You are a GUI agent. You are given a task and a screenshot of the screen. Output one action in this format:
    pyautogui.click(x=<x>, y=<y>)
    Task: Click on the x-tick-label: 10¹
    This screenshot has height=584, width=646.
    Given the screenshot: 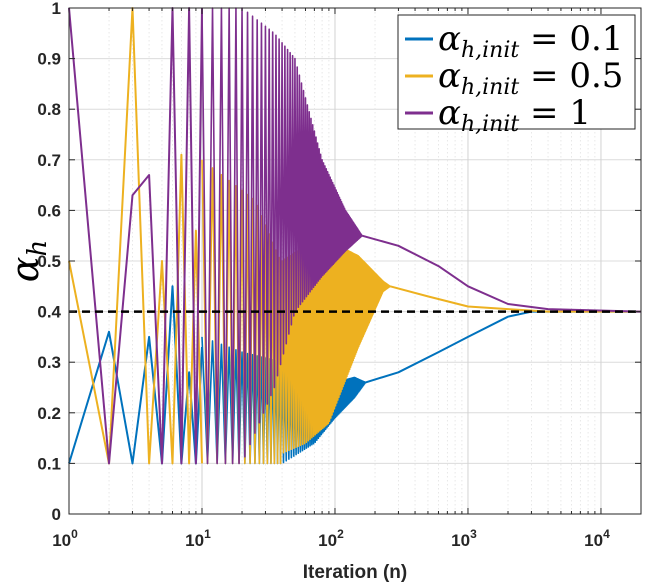 What is the action you would take?
    pyautogui.click(x=198, y=538)
    